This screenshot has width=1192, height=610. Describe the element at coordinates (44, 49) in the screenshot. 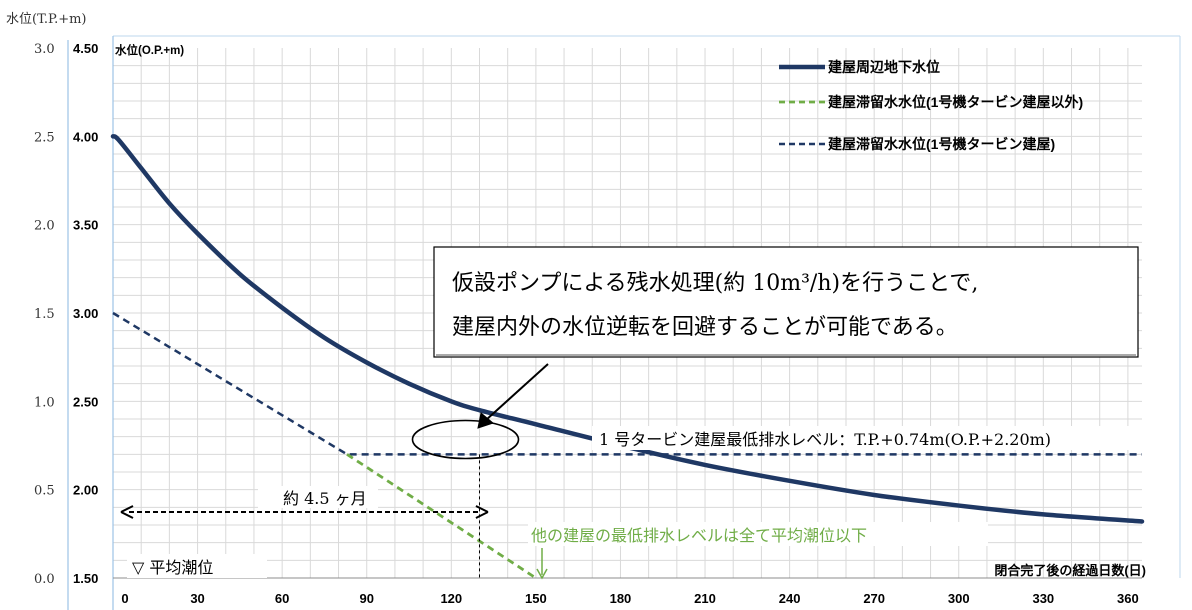

I see `y-tick-tp: 3.0` at that location.